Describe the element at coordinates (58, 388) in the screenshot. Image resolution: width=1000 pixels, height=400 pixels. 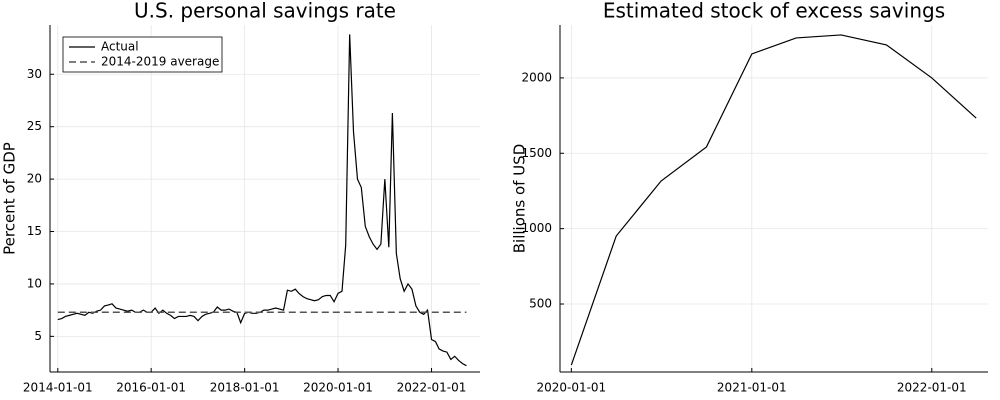
I see `x-tick-label: 2014-01-01` at that location.